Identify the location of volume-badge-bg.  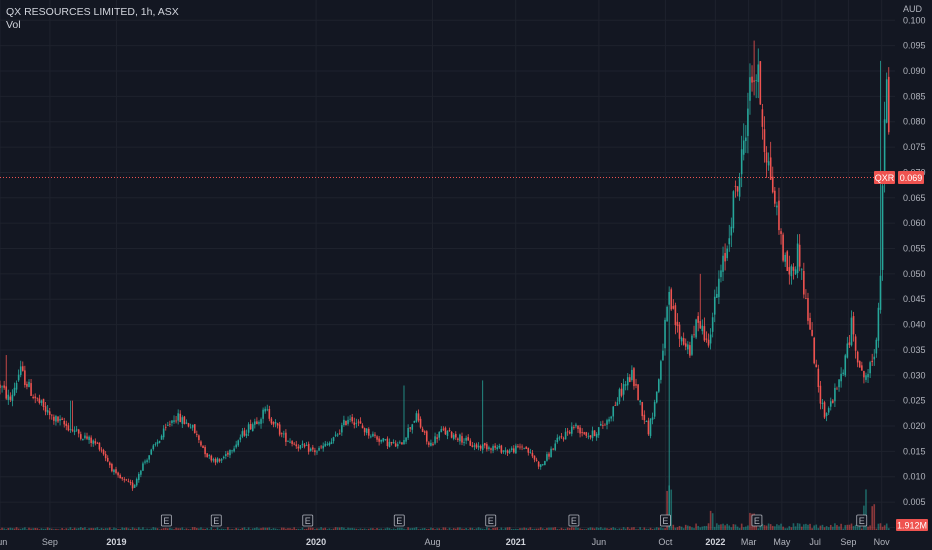
(912, 525).